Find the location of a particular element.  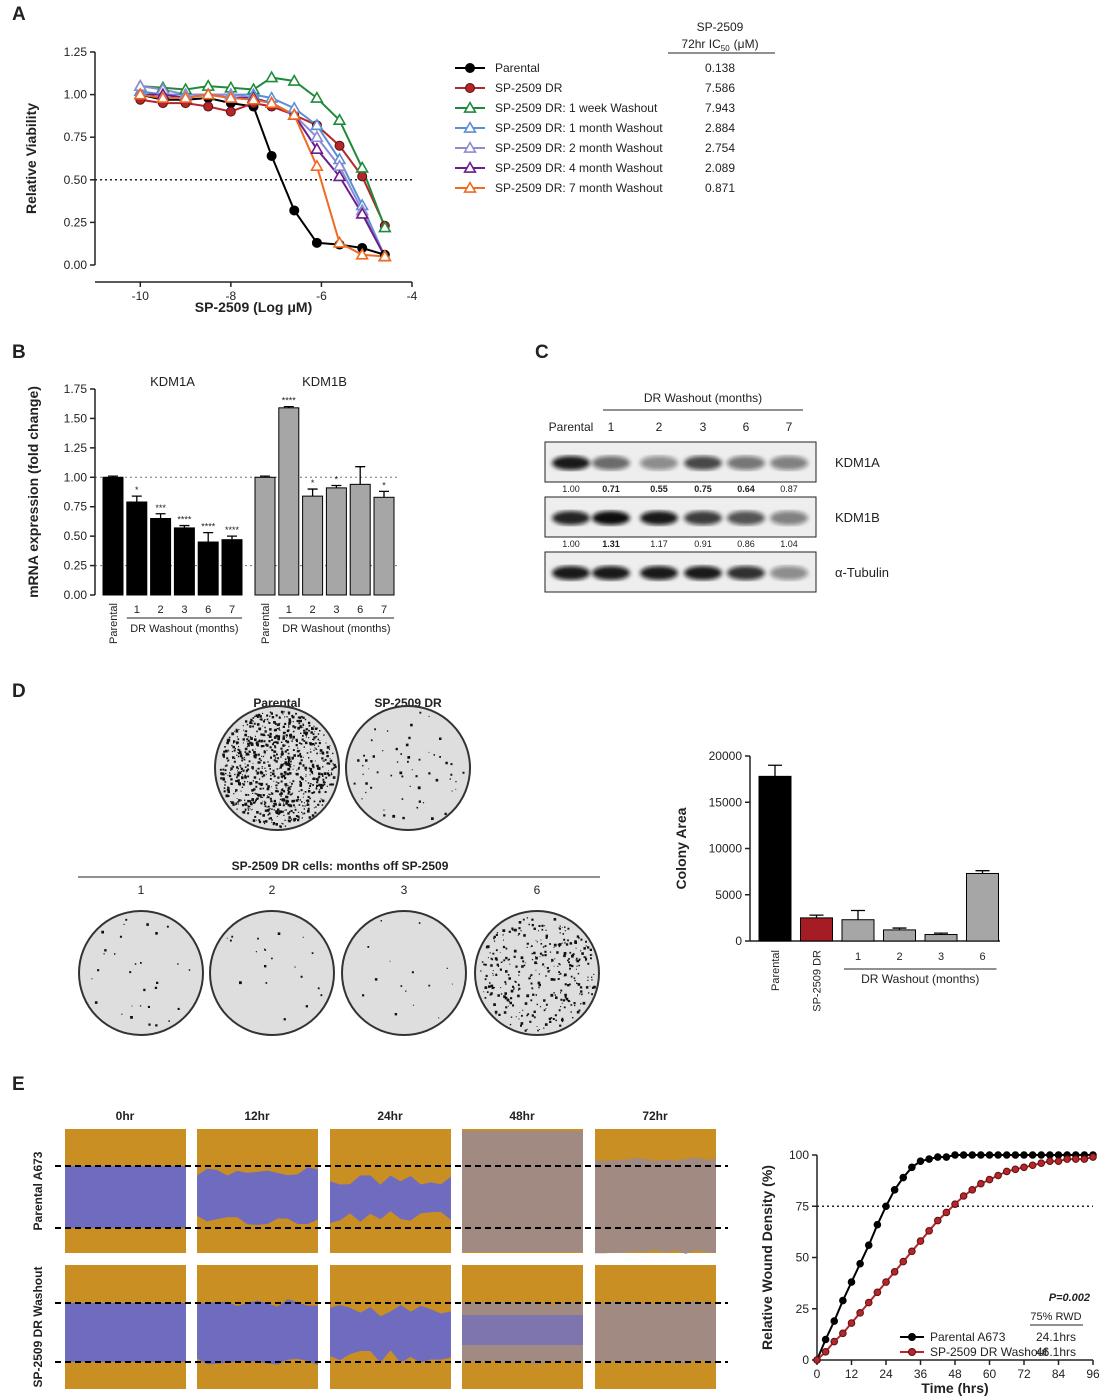

time-label: 0hr is located at coordinates (125, 1116).